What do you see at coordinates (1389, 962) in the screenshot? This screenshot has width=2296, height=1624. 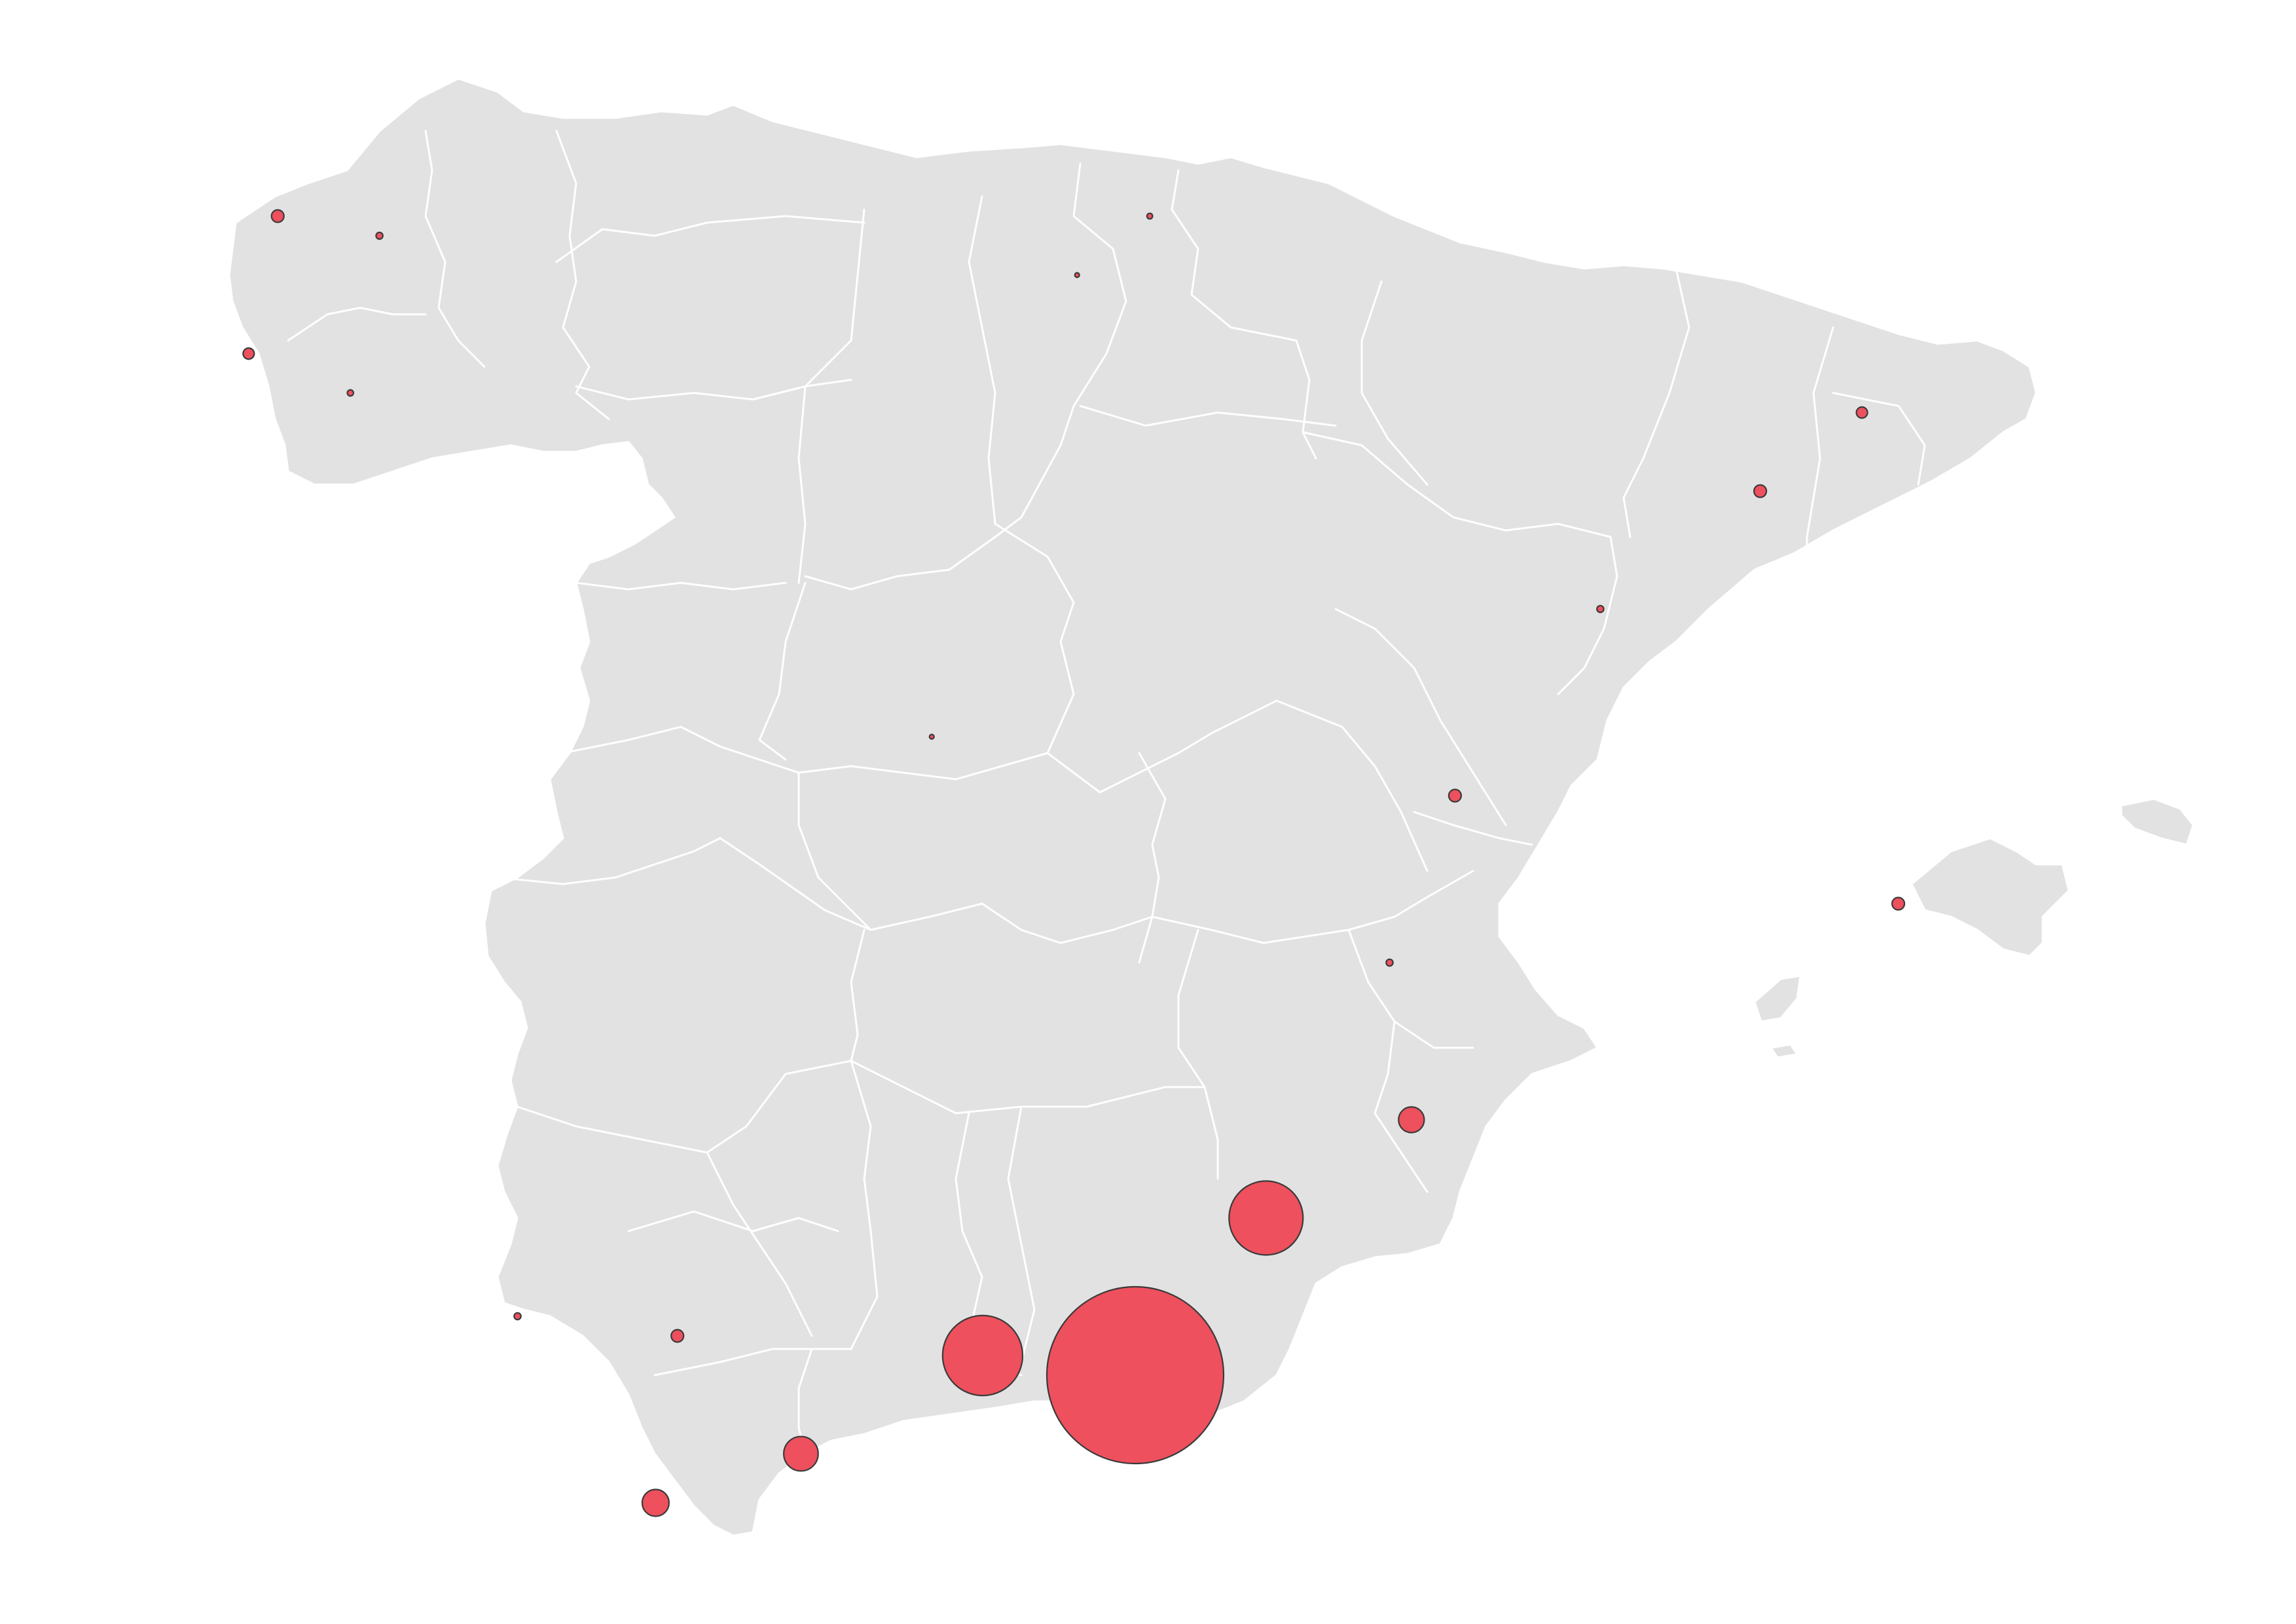 I see `bubble-valencia` at bounding box center [1389, 962].